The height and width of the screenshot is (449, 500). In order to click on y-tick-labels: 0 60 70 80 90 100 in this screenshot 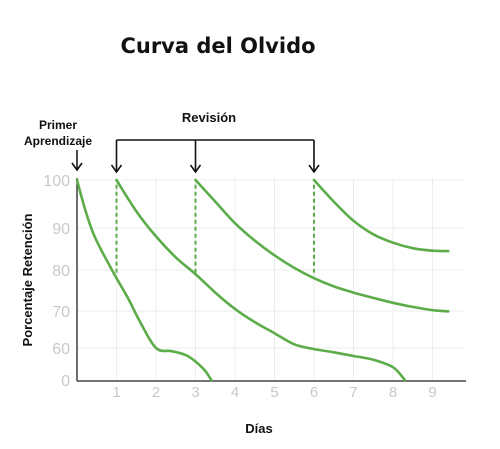, I will do `click(56, 281)`.